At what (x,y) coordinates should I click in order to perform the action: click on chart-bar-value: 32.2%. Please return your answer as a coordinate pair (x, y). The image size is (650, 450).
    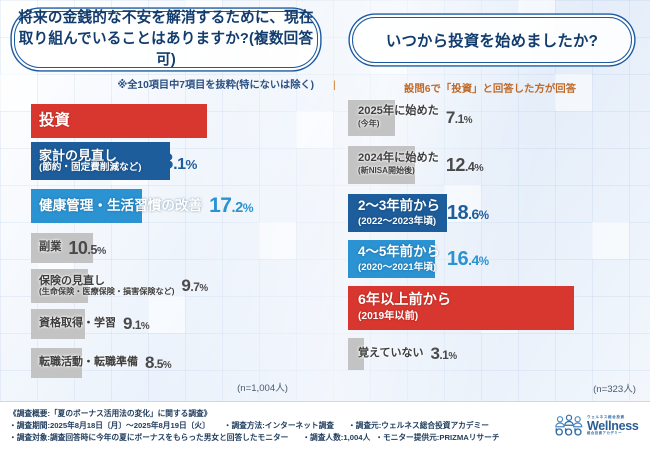
    Looking at the image, I should click on (103, 121).